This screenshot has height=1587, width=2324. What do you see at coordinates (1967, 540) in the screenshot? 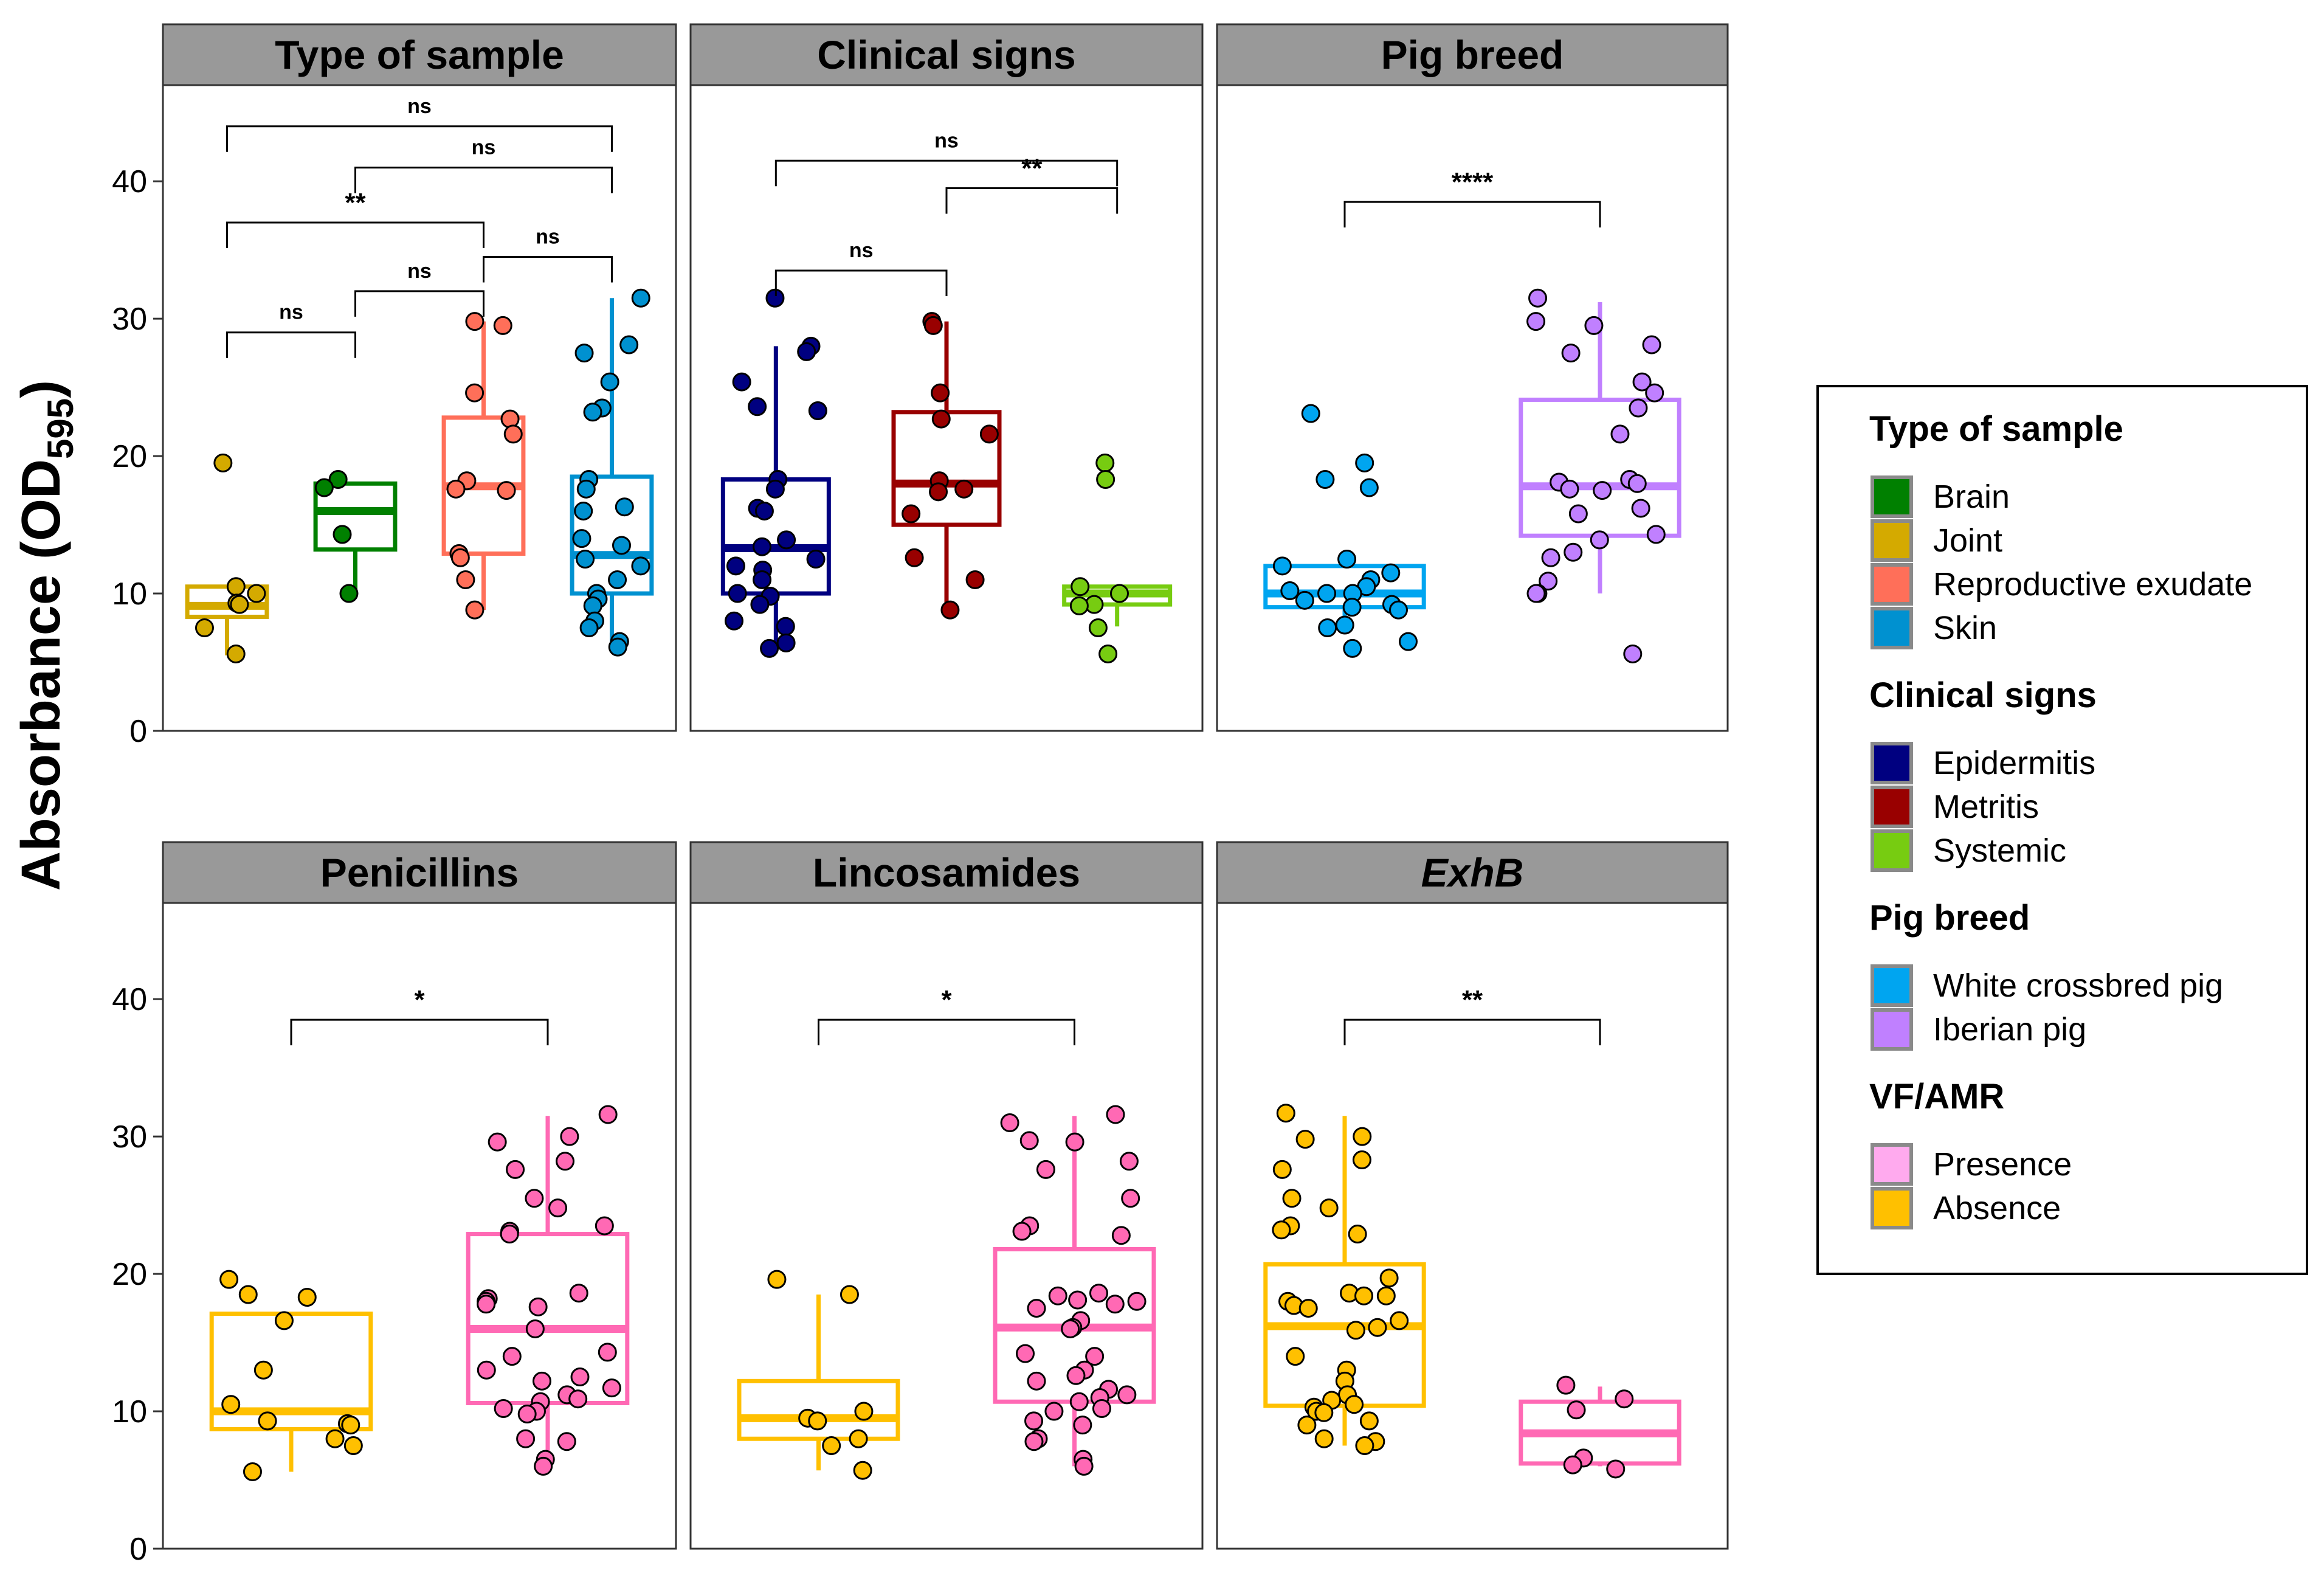
I see `legend-item-label: Joint` at bounding box center [1967, 540].